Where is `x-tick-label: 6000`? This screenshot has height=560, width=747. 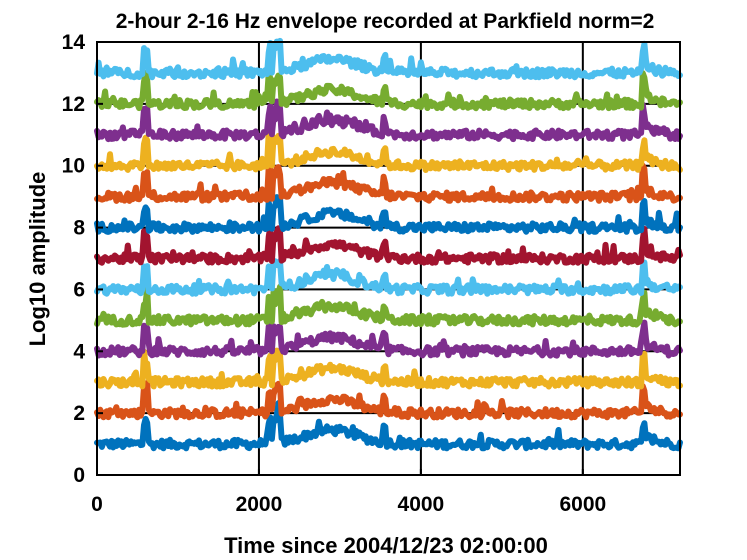
x-tick-label: 6000 is located at coordinates (582, 504).